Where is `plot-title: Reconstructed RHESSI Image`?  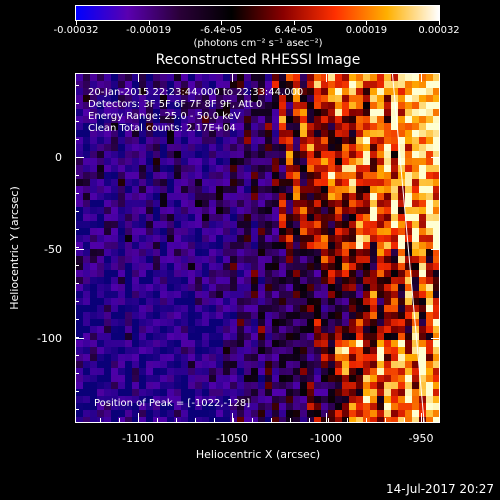 plot-title: Reconstructed RHESSI Image is located at coordinates (258, 60).